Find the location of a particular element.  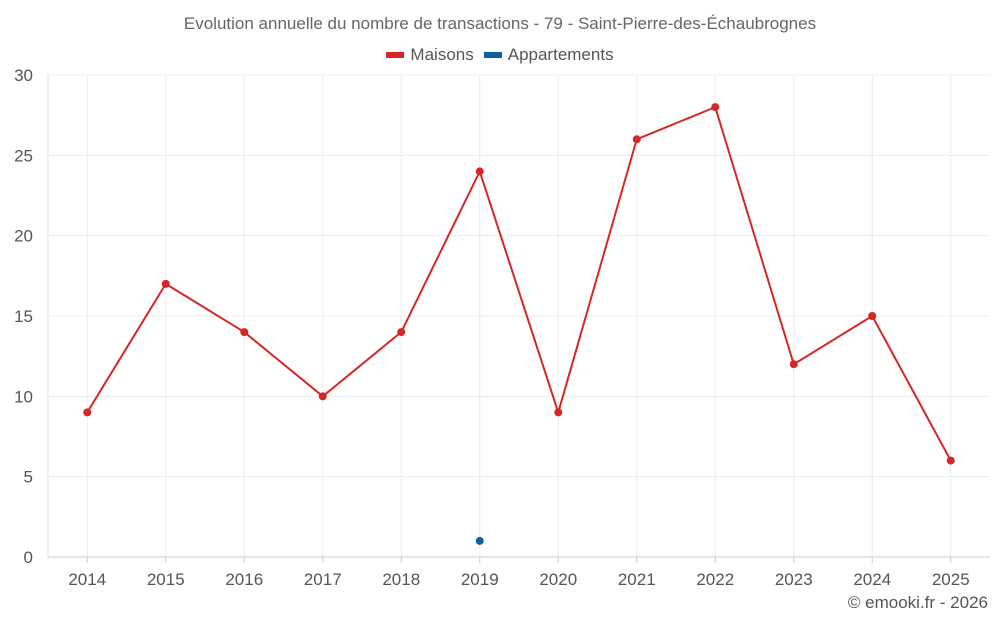

x-tick-label: 2020 is located at coordinates (558, 579).